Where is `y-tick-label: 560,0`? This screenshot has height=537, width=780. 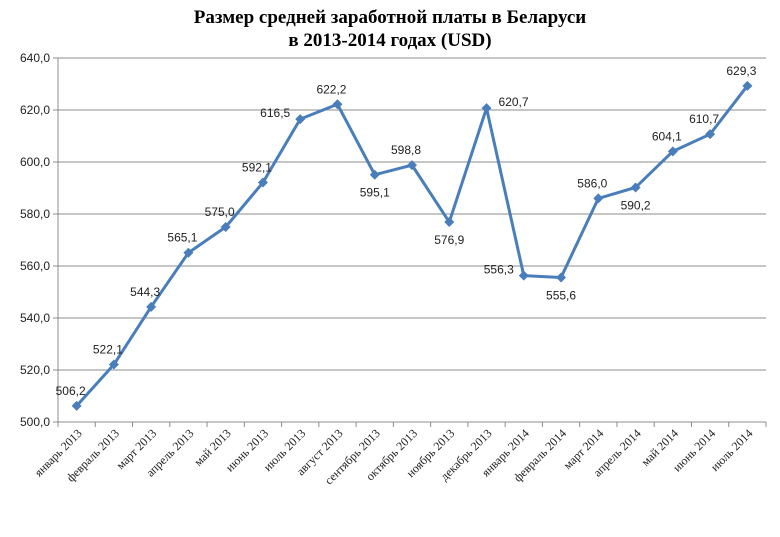
y-tick-label: 560,0 is located at coordinates (35, 266).